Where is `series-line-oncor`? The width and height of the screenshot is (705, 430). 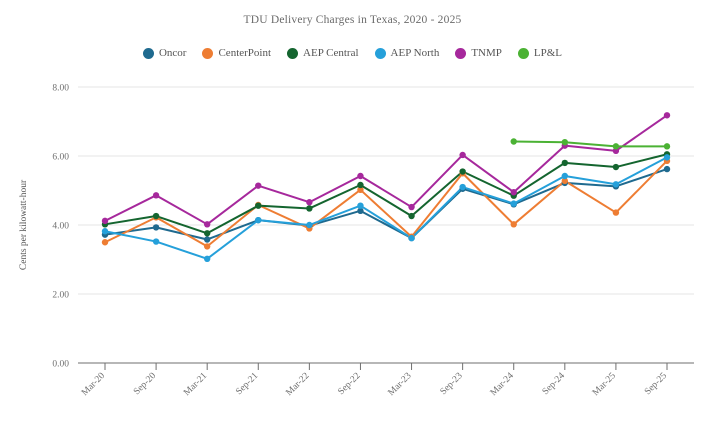
series-line-oncor is located at coordinates (386, 204).